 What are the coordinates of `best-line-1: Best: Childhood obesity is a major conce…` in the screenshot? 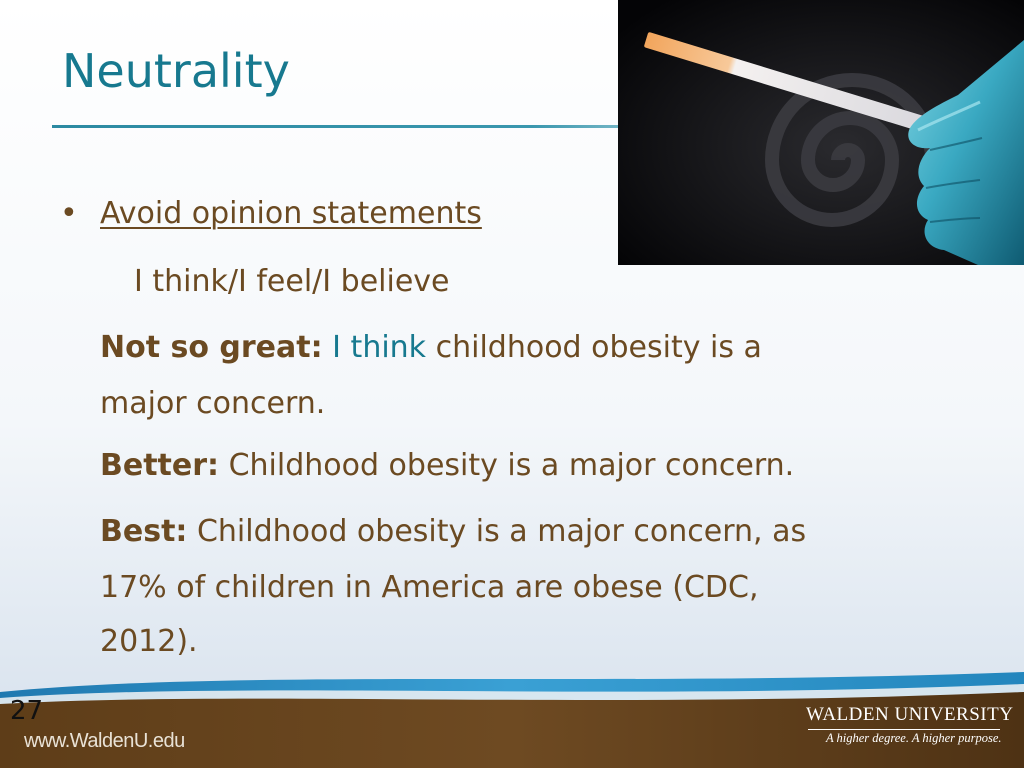 It's located at (453, 531).